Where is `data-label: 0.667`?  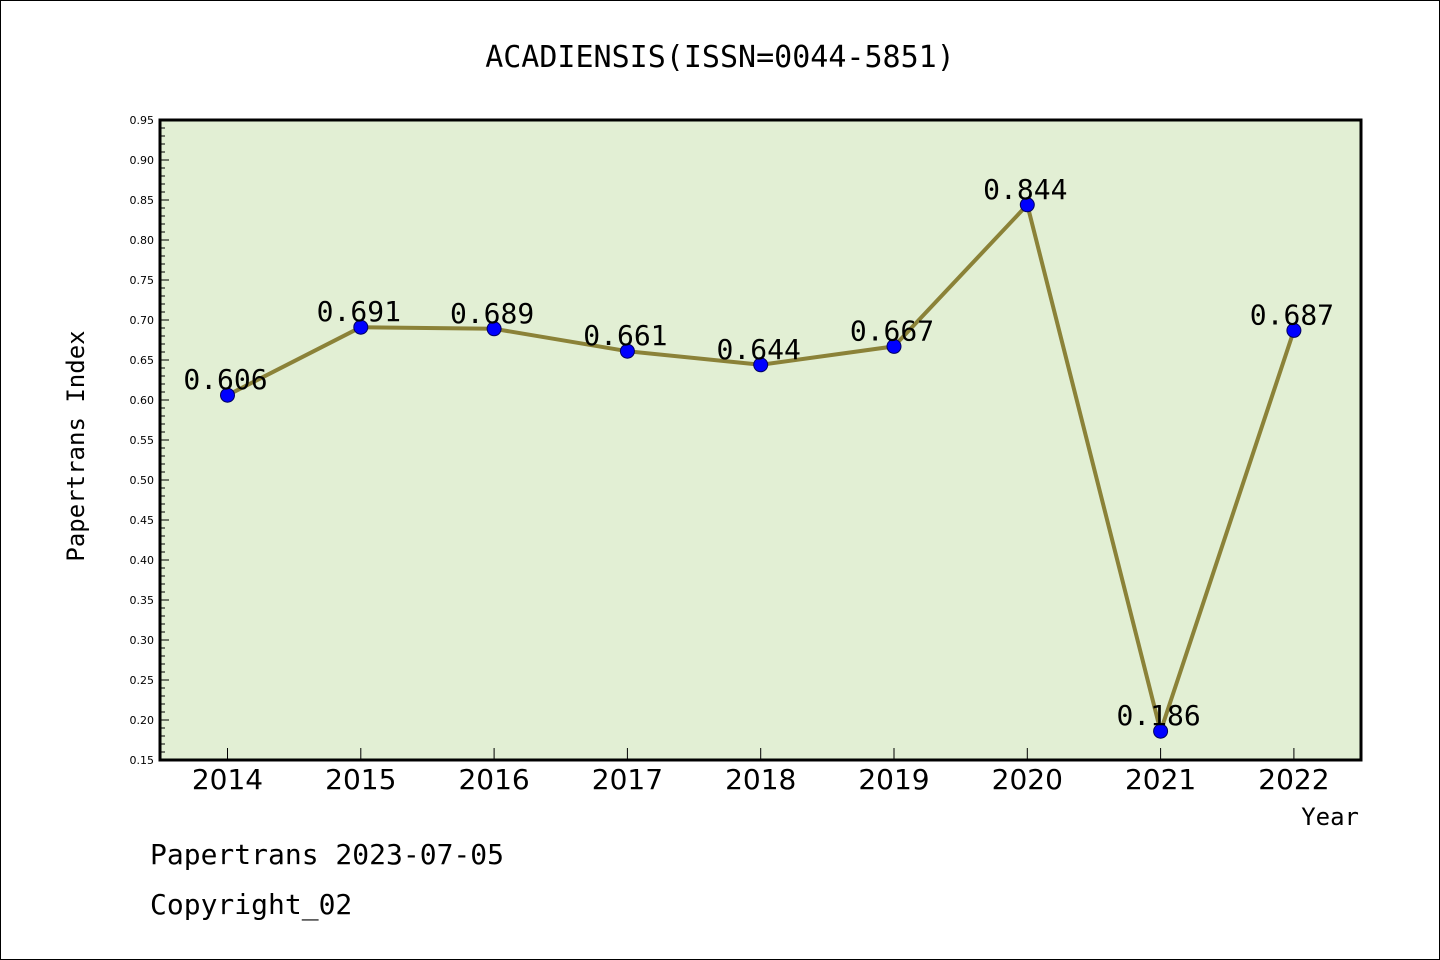 data-label: 0.667 is located at coordinates (892, 330).